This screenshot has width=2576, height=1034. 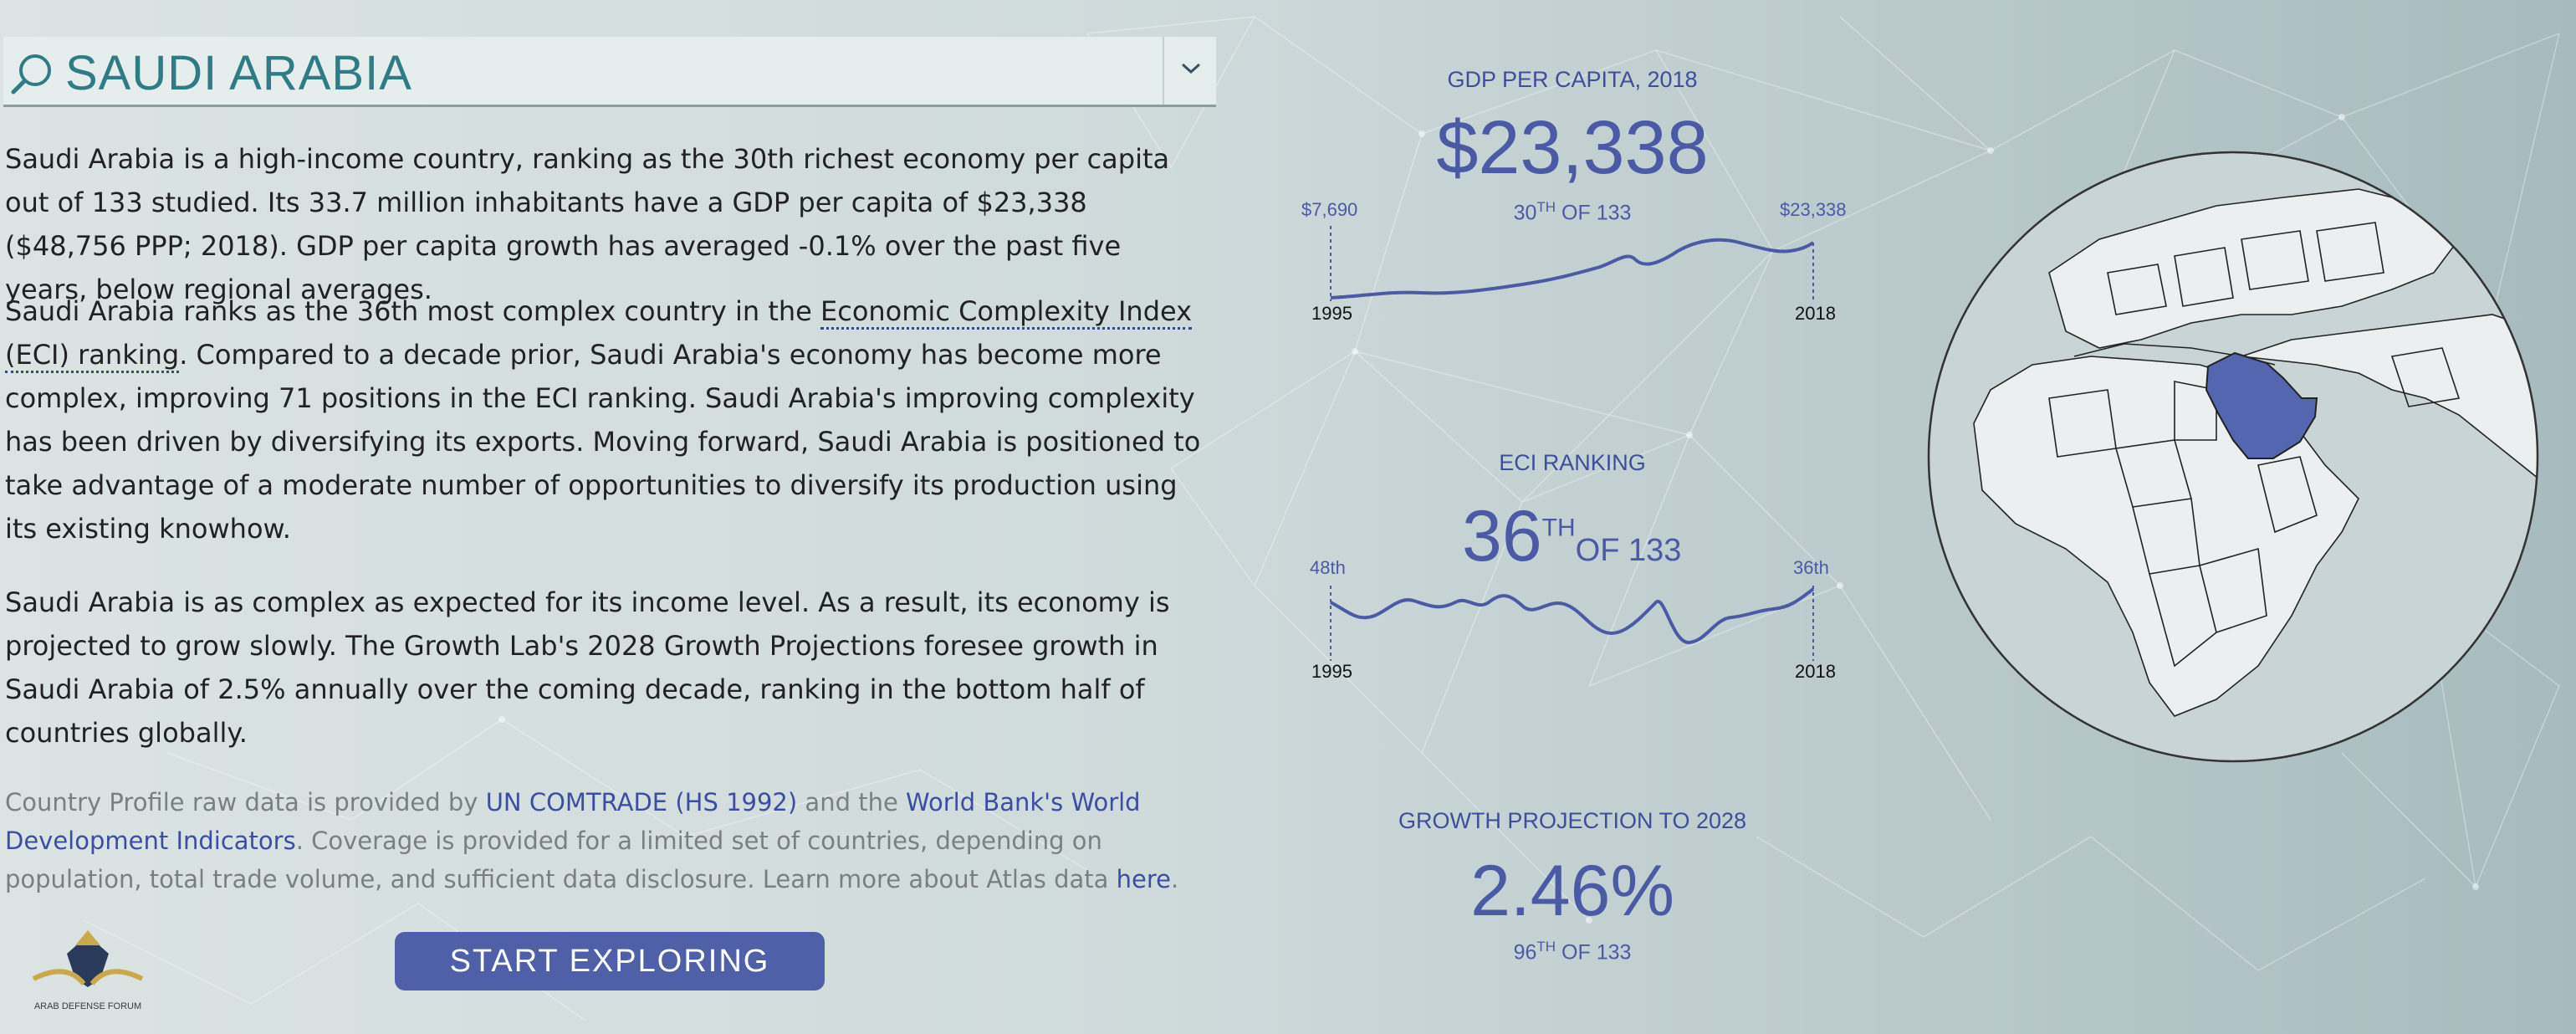 I want to click on middle-east-landmass, so click(x=2389, y=399).